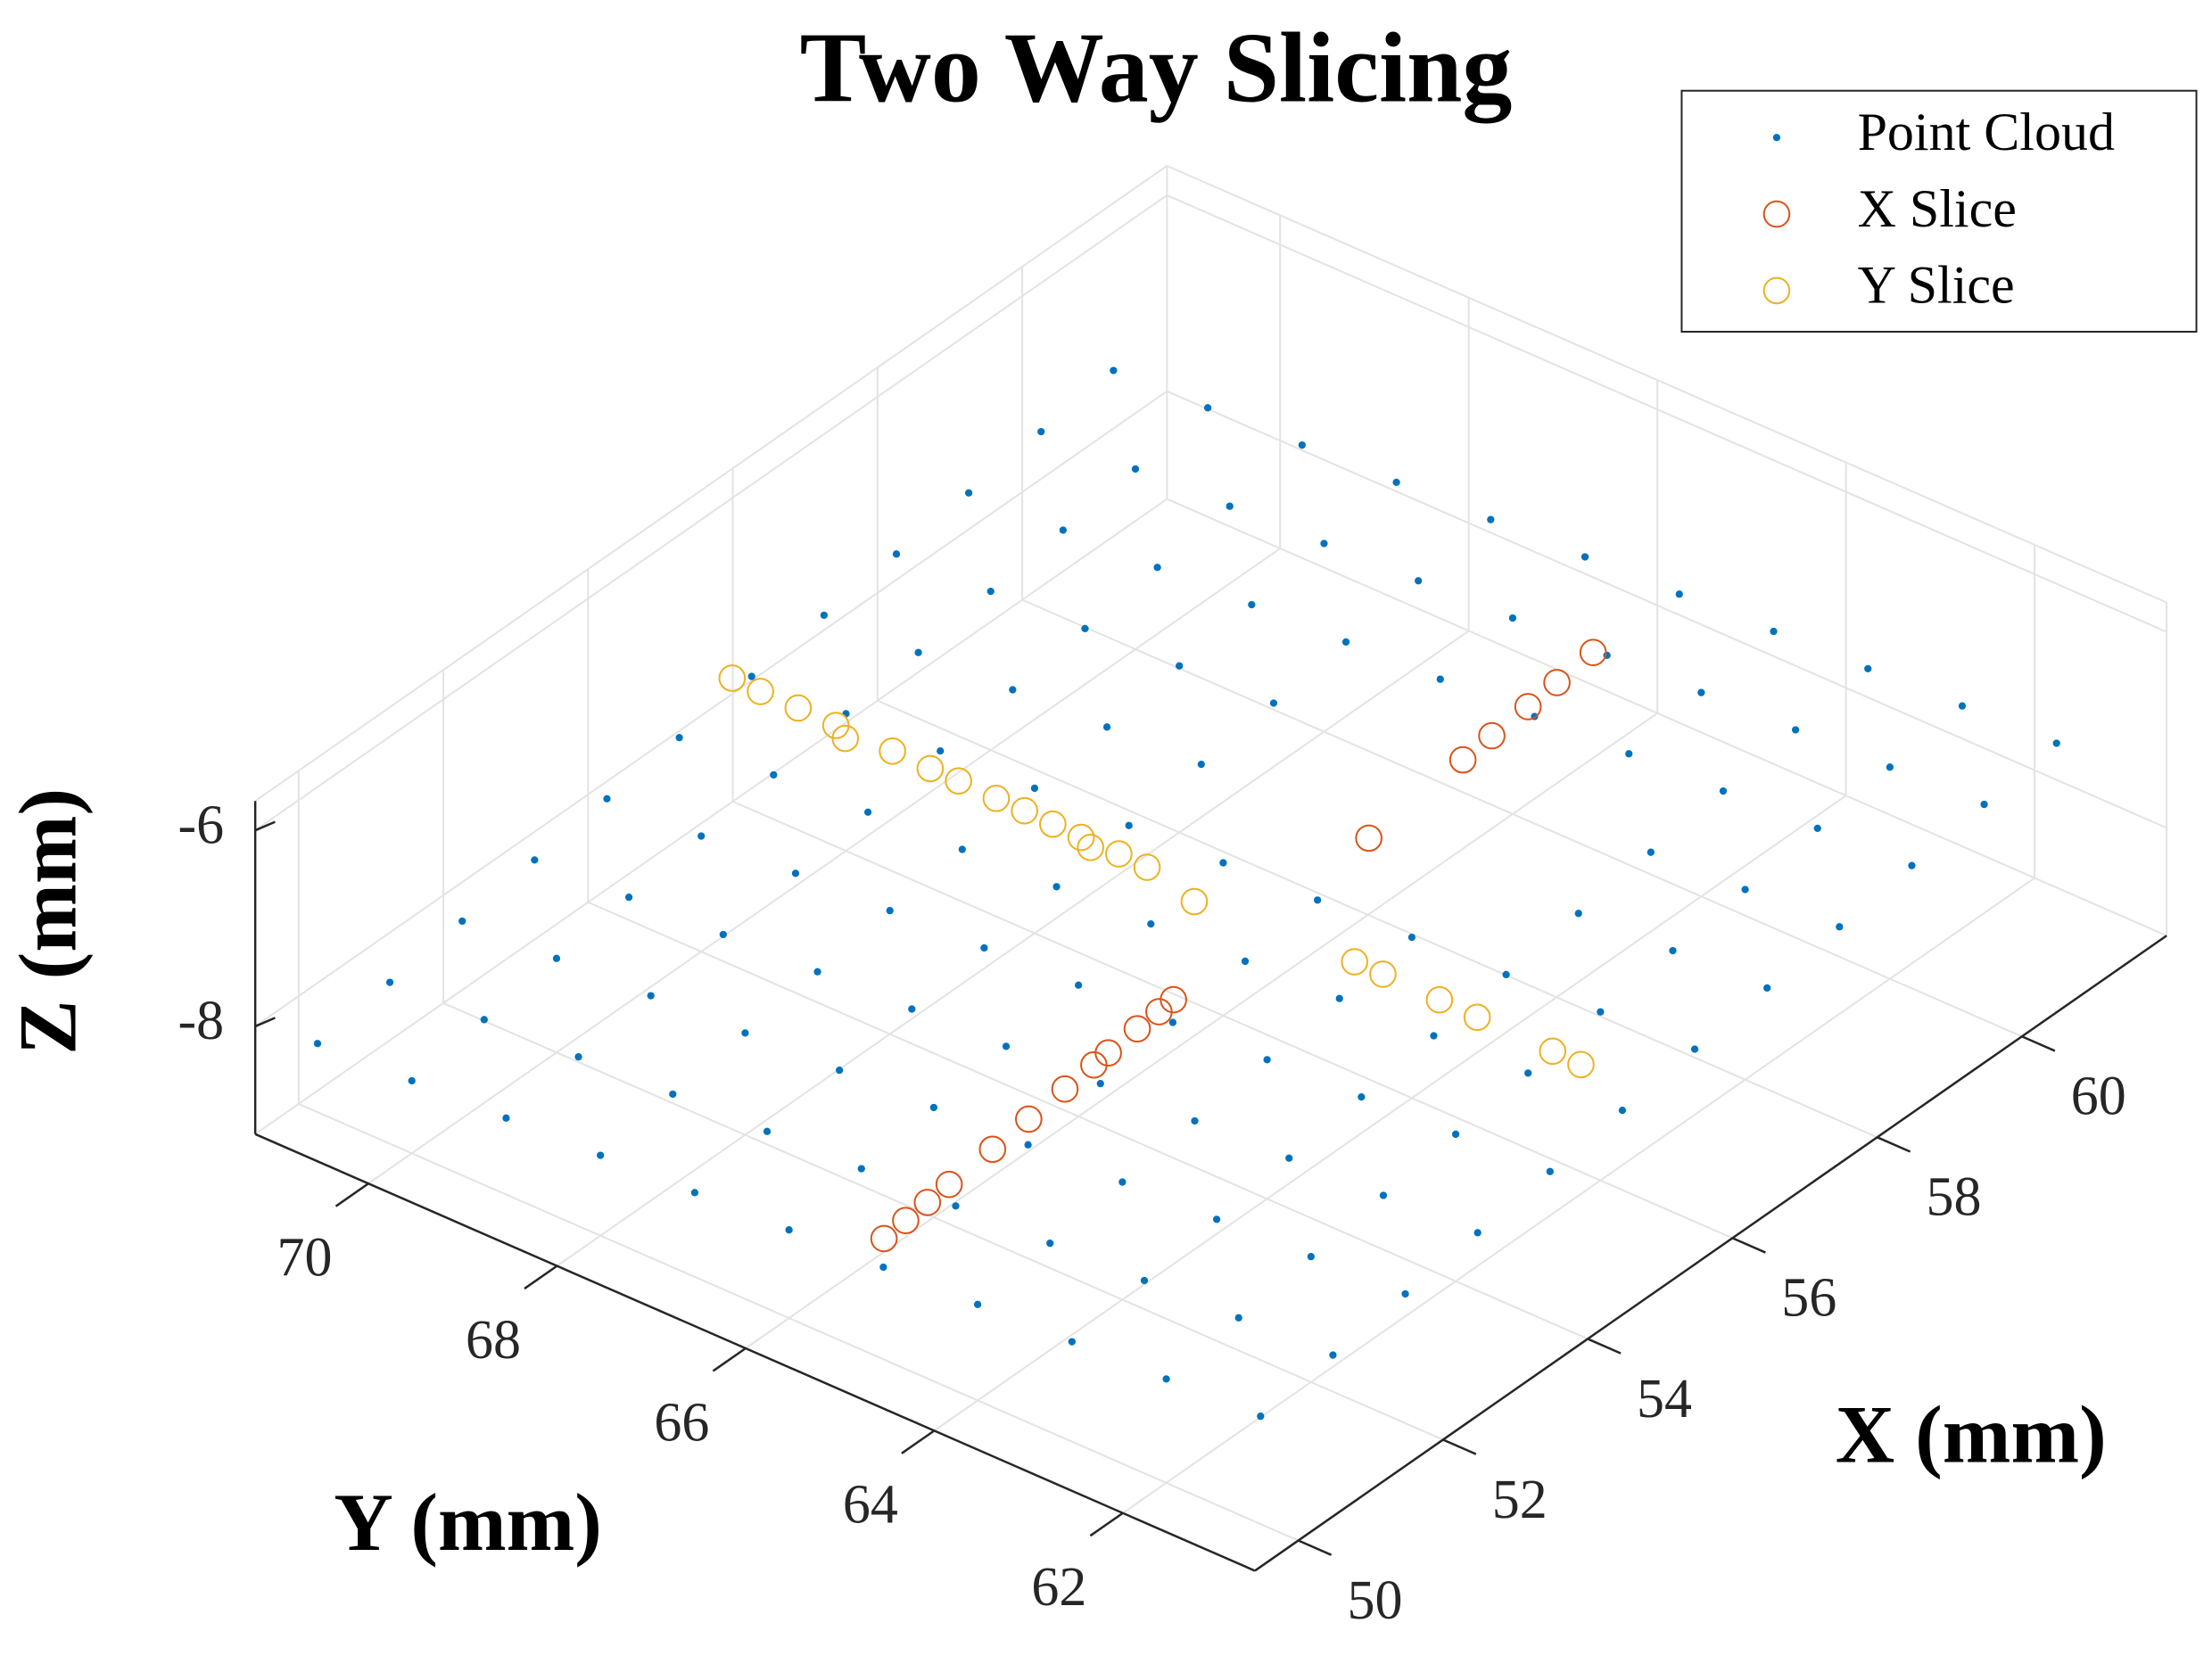 The image size is (2212, 1664). What do you see at coordinates (1987, 132) in the screenshot?
I see `legend-label: Point Cloud` at bounding box center [1987, 132].